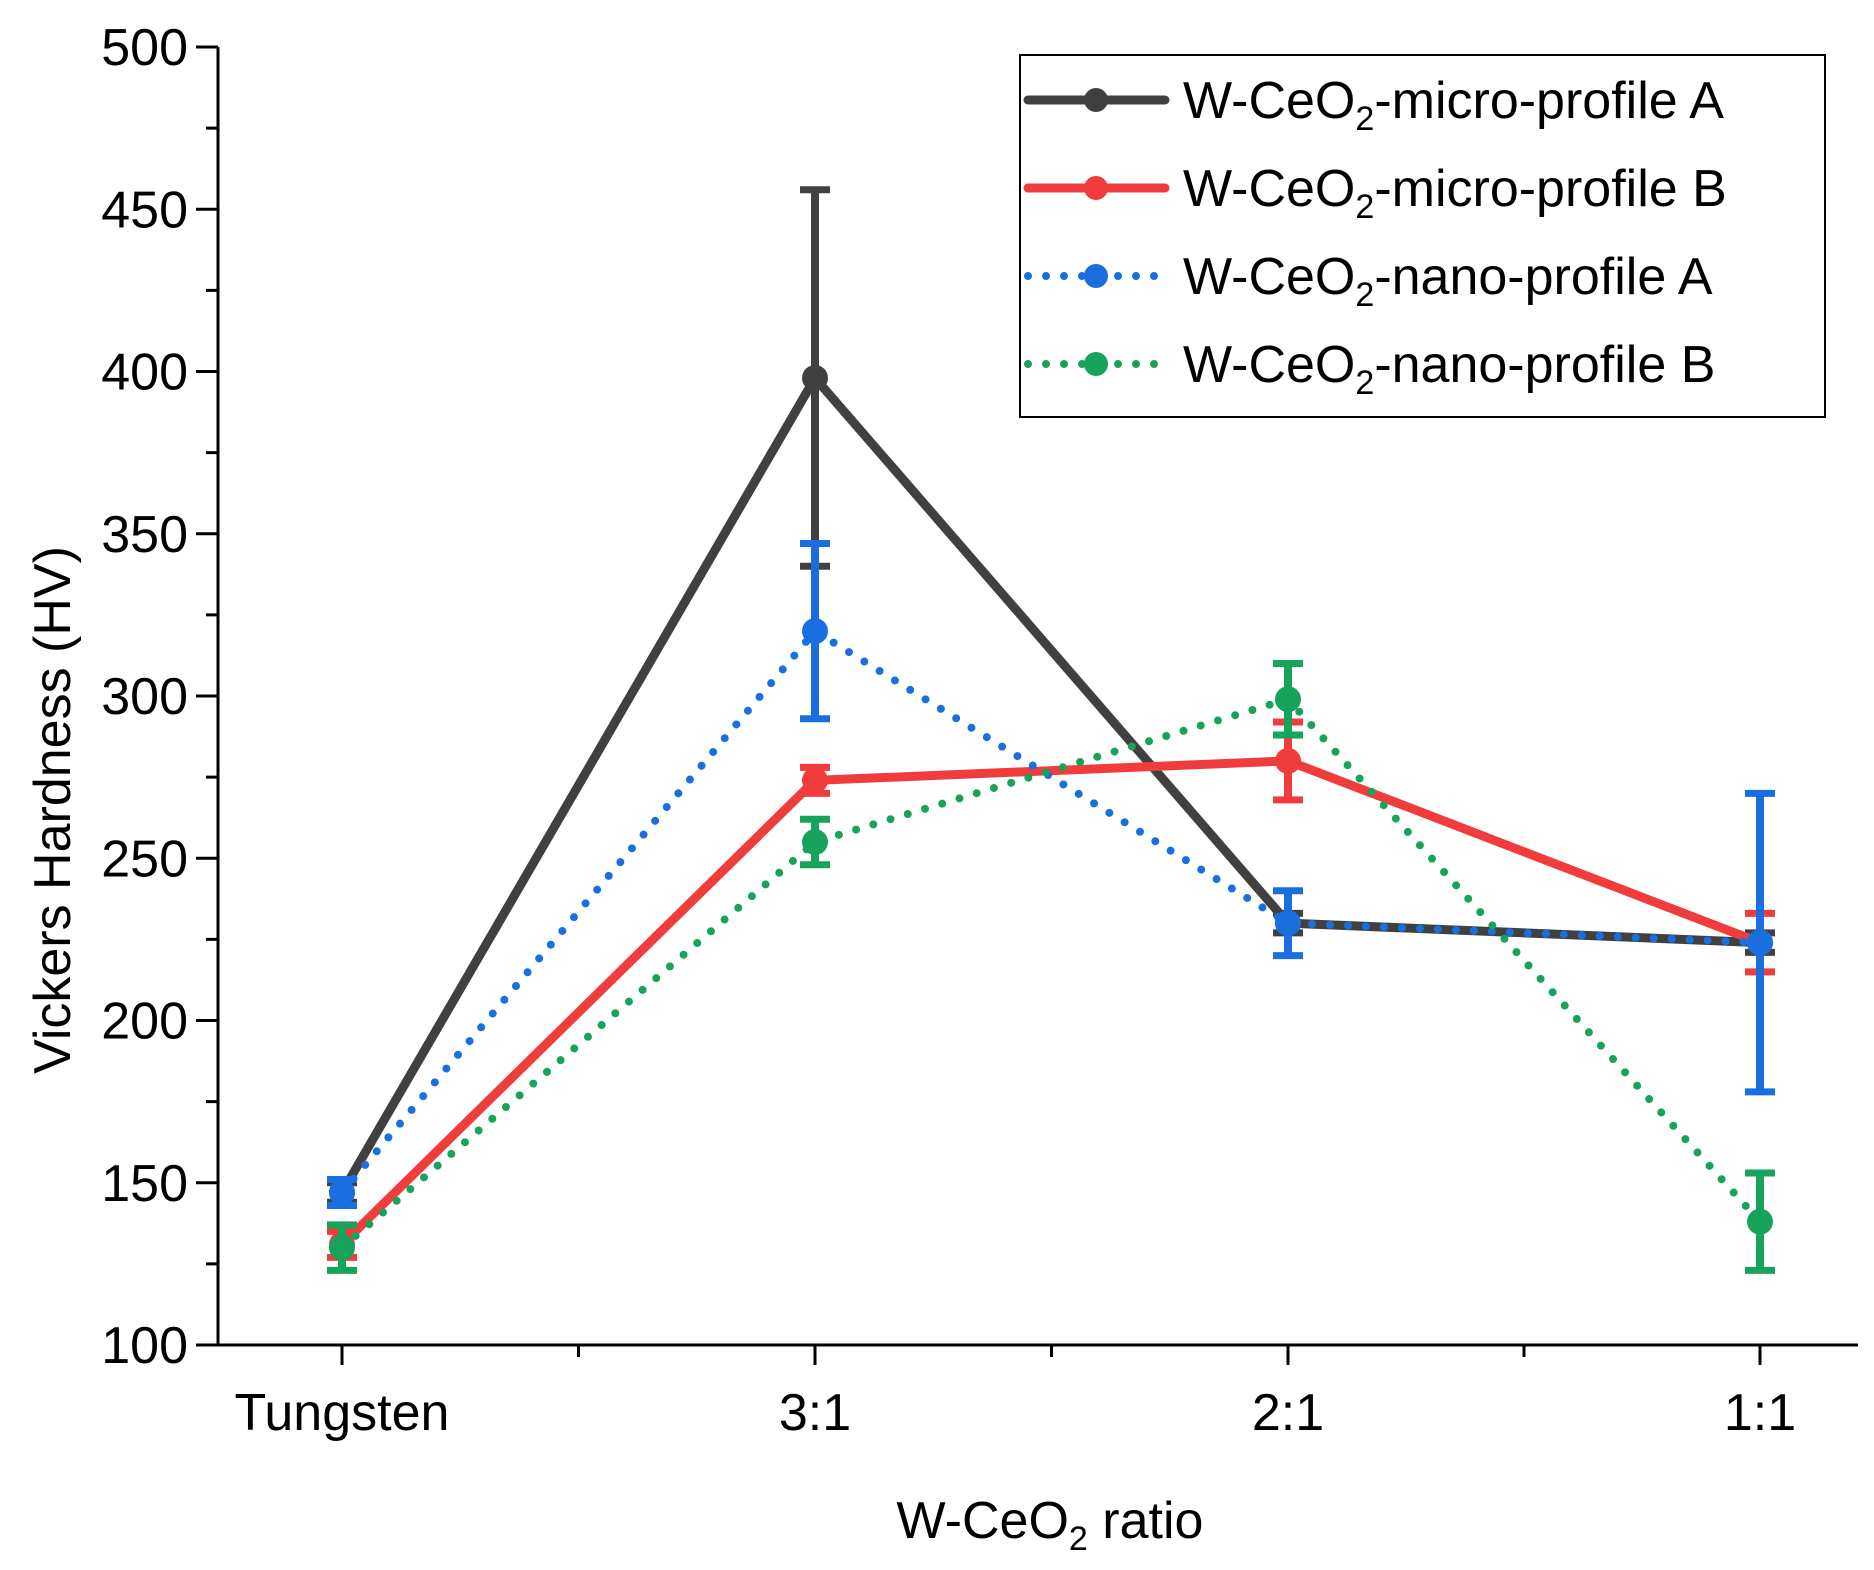  Describe the element at coordinates (144, 535) in the screenshot. I see `y-tick-label-350: 350` at that location.